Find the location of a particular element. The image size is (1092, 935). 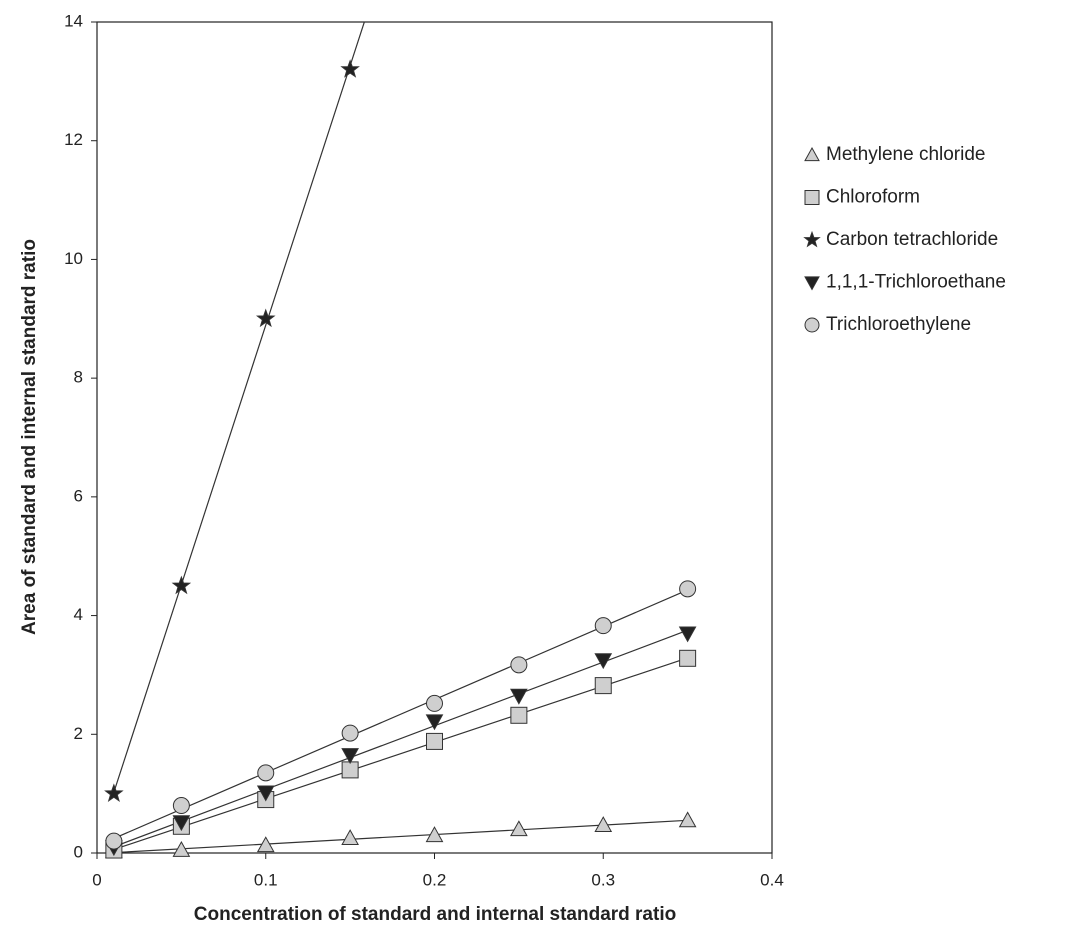

y-tick-label: 12 is located at coordinates (73, 139).